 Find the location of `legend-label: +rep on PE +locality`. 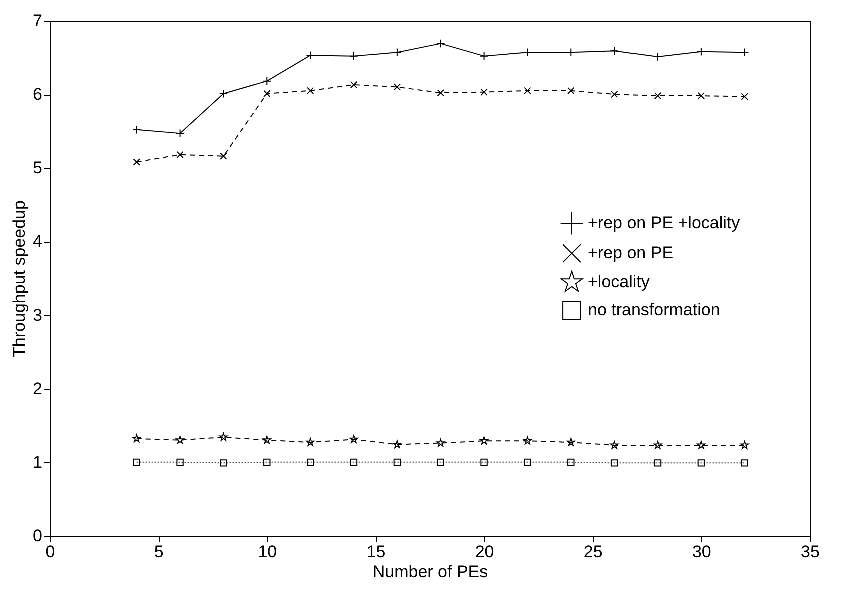

legend-label: +rep on PE +locality is located at coordinates (664, 223).